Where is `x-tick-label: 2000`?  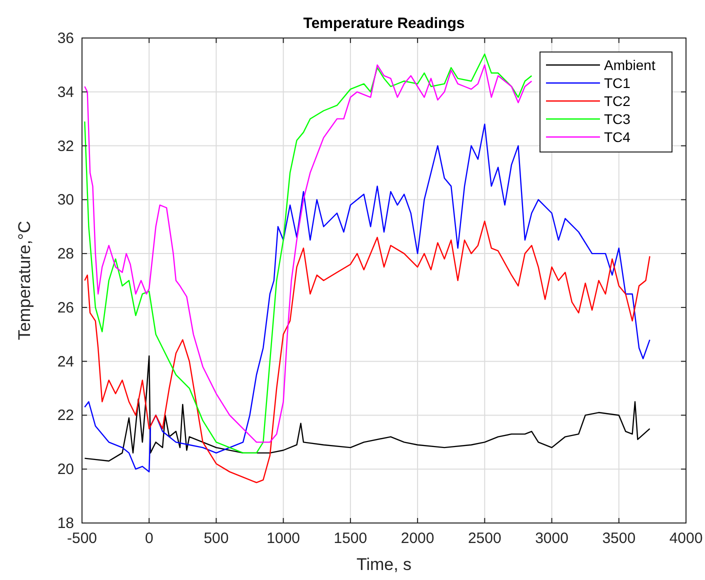 x-tick-label: 2000 is located at coordinates (417, 538).